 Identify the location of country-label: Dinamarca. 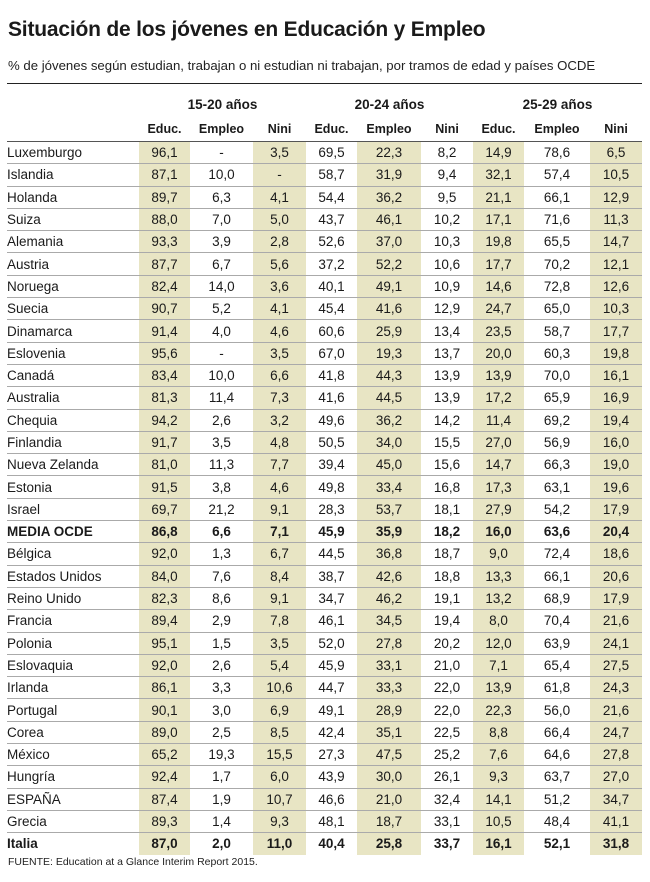
(73, 331).